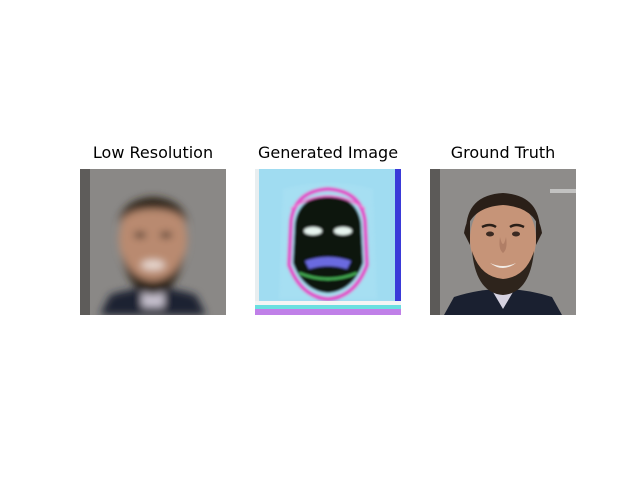 The height and width of the screenshot is (480, 640). Describe the element at coordinates (503, 242) in the screenshot. I see `ground-truth-image` at that location.